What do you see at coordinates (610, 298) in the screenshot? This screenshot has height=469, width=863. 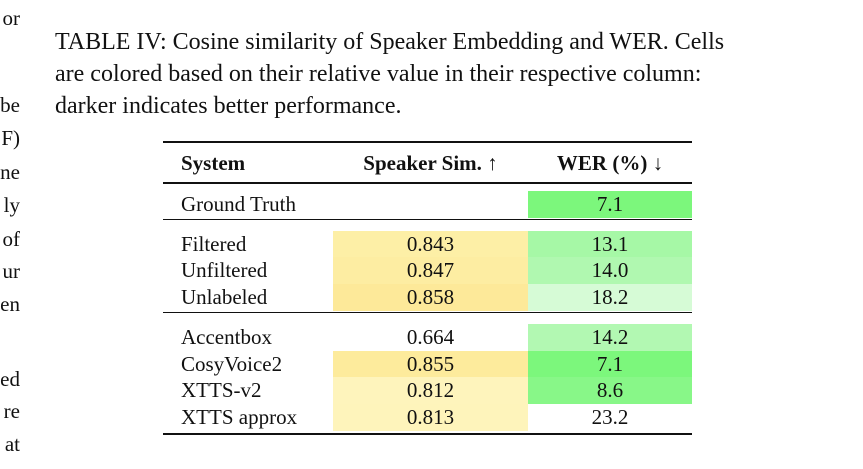 I see `table-cell: 18.2` at bounding box center [610, 298].